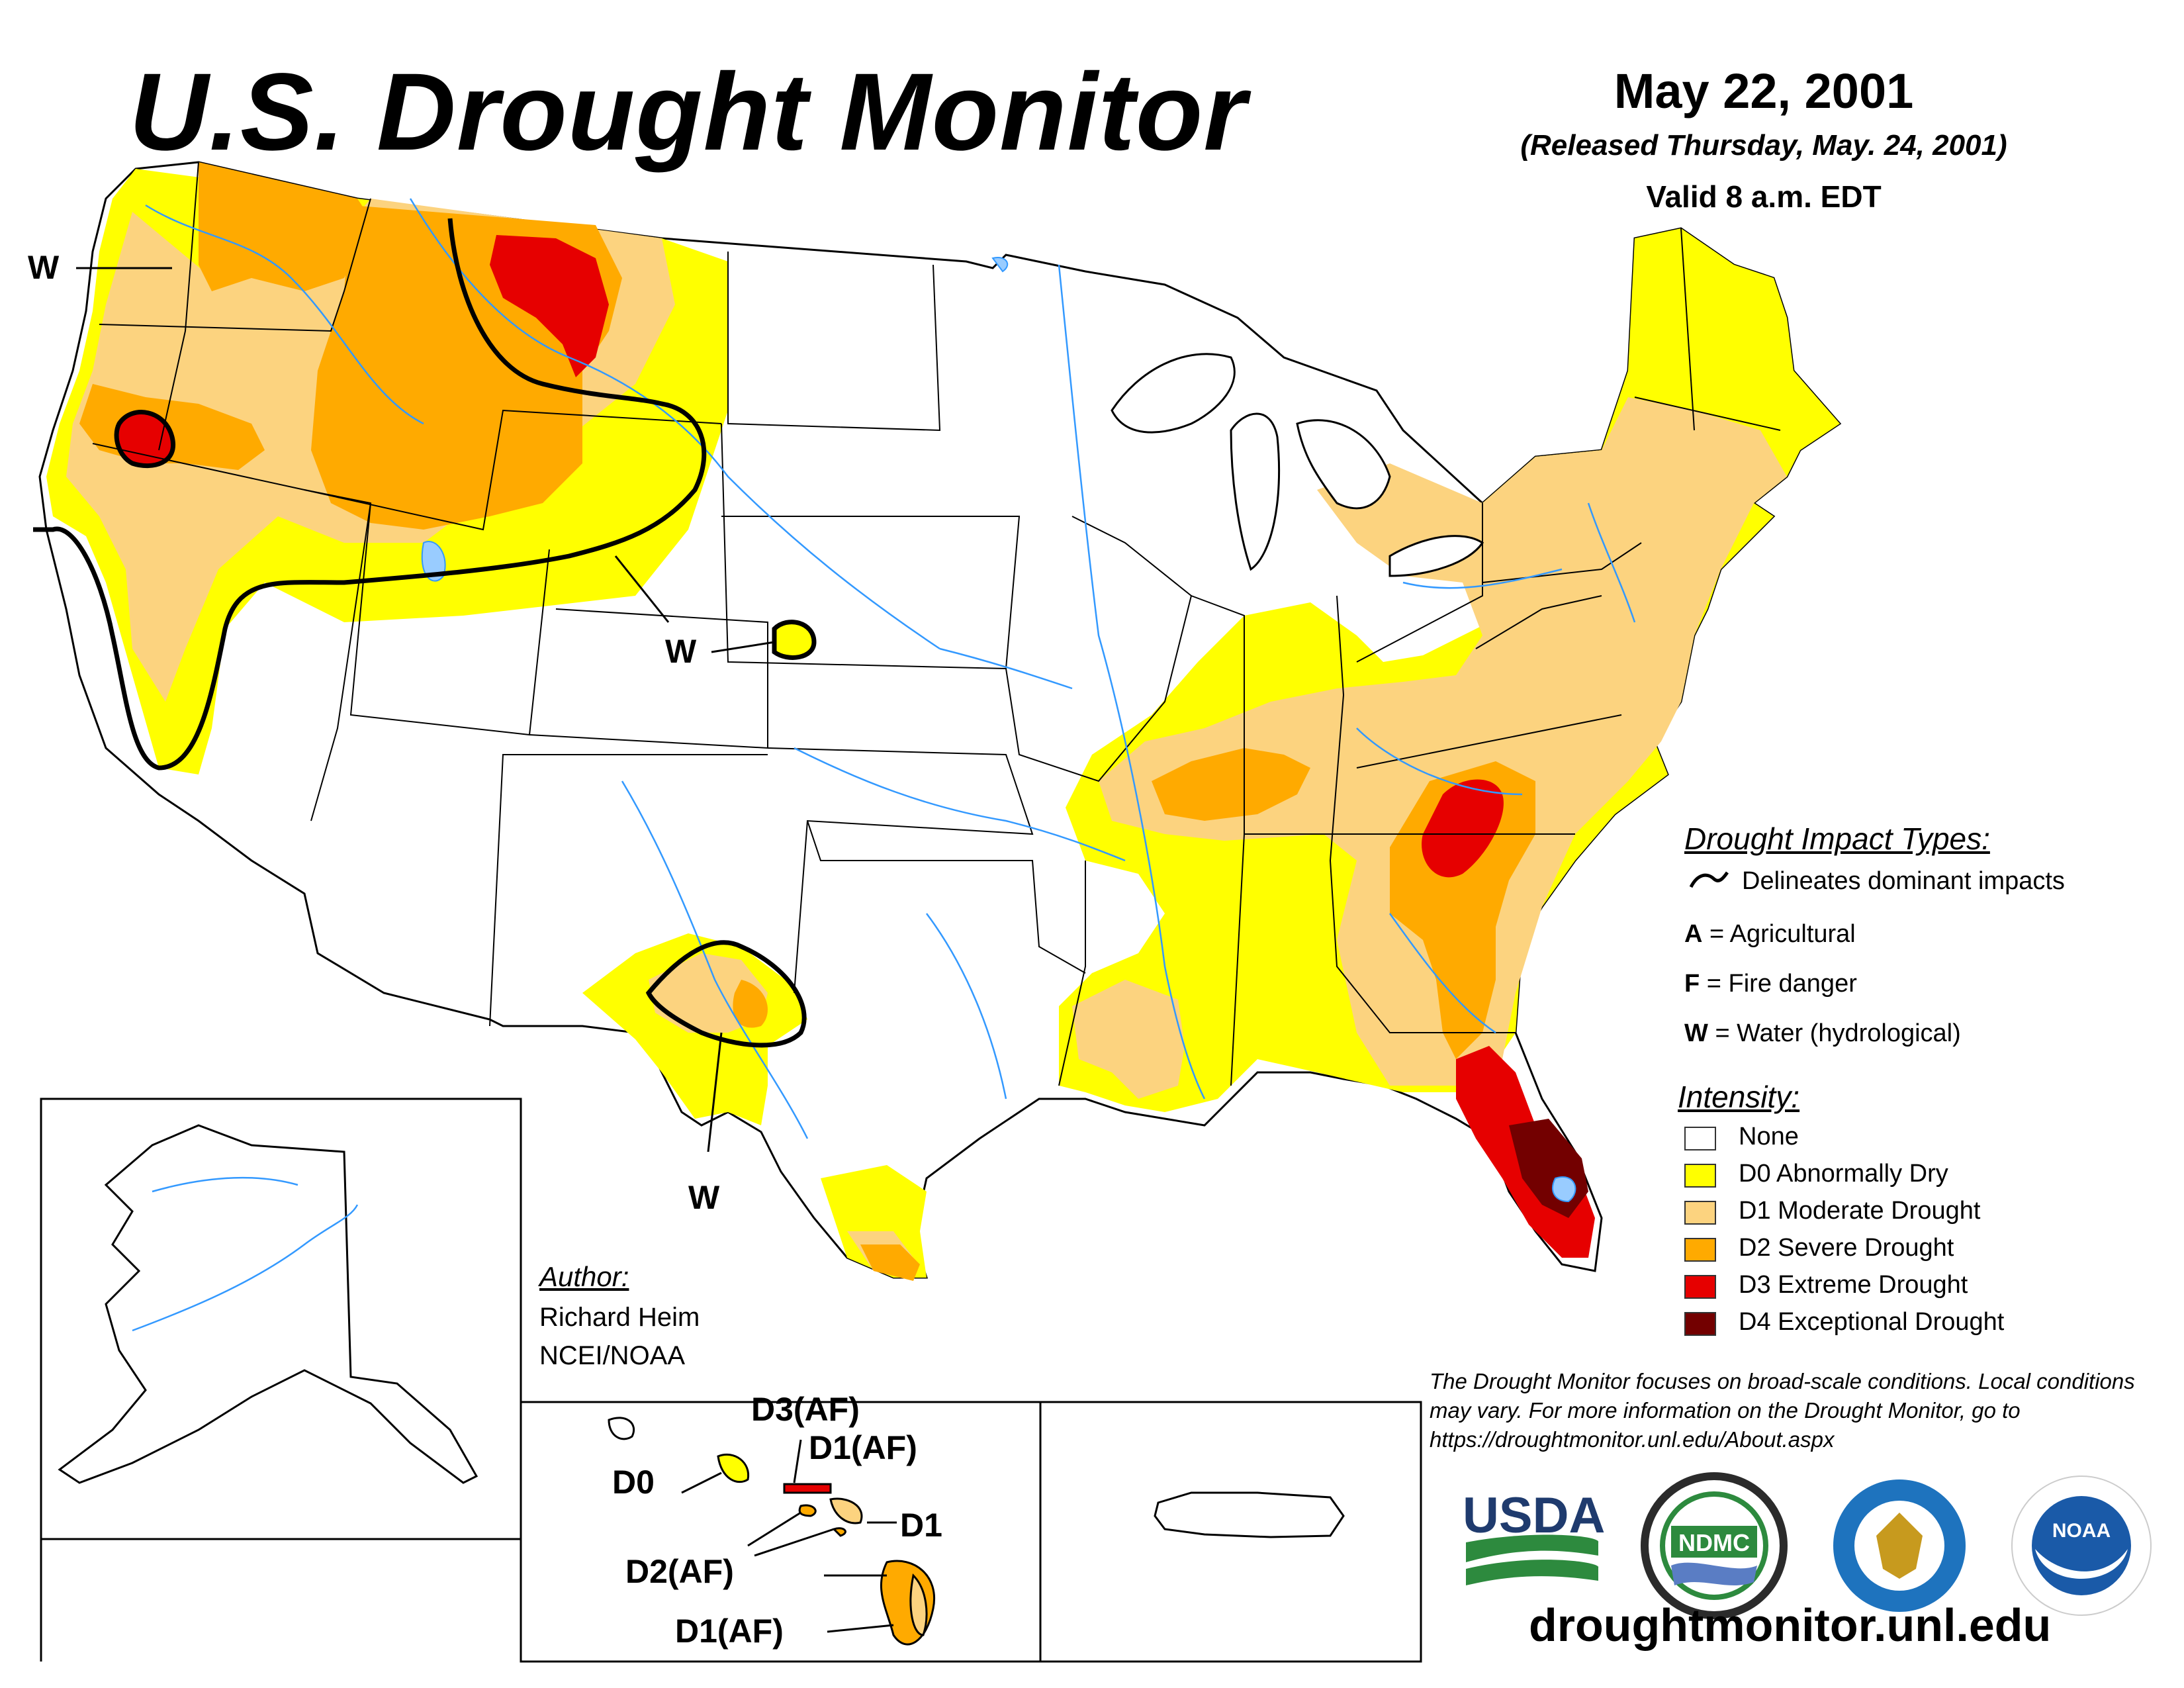 This screenshot has width=2184, height=1688. What do you see at coordinates (805, 1409) in the screenshot?
I see `hawaii-label-d3af: D3(AF)` at bounding box center [805, 1409].